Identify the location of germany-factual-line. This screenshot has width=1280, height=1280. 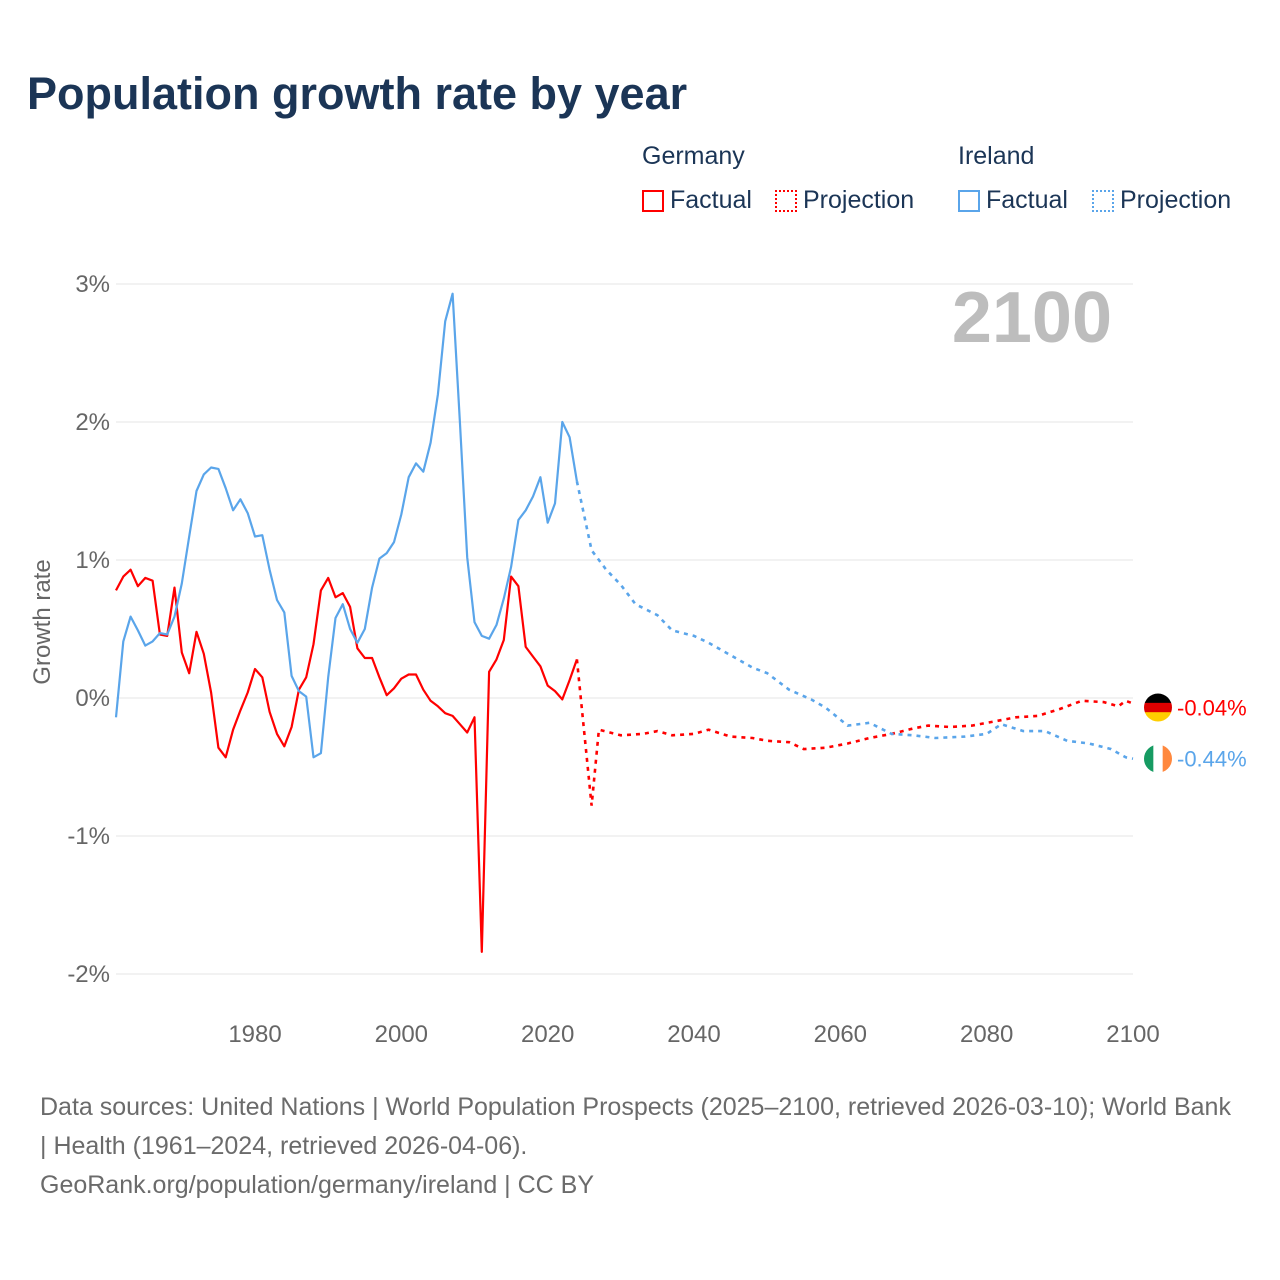
(346, 761).